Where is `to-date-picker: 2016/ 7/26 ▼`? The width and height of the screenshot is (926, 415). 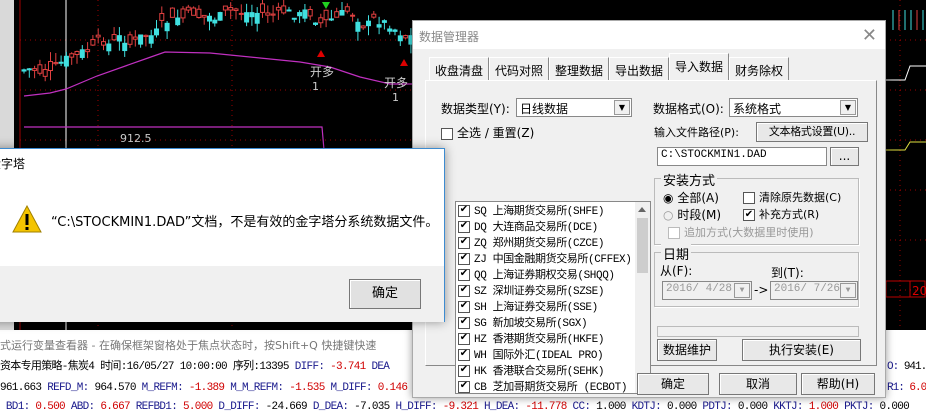
to-date-picker: 2016/ 7/26 ▼ is located at coordinates (814, 290).